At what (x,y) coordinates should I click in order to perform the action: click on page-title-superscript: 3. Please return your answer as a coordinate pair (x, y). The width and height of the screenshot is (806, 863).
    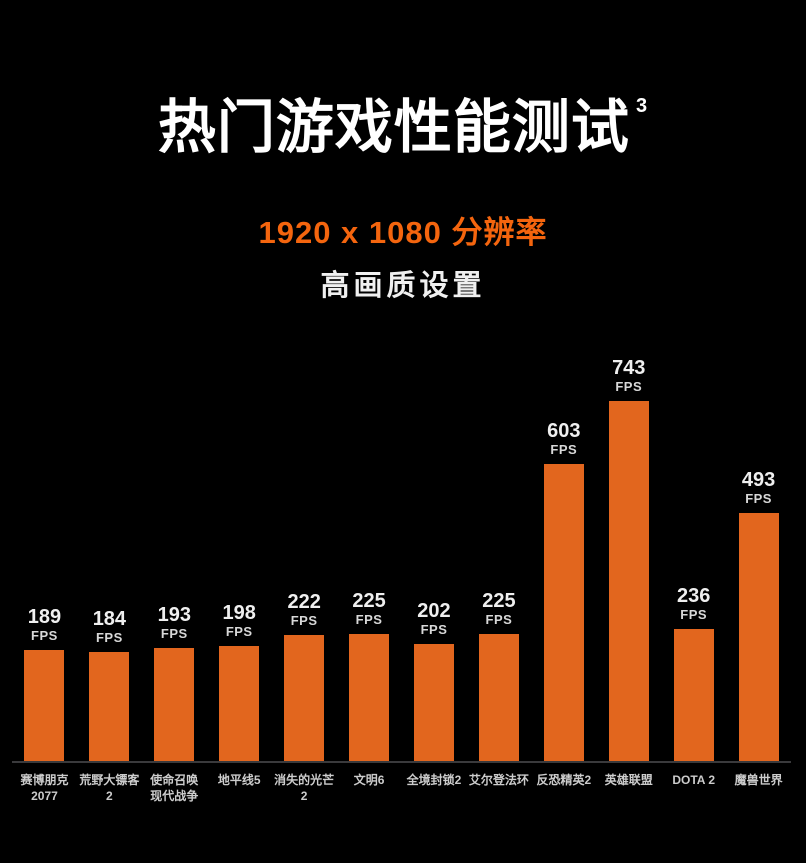
    Looking at the image, I should click on (642, 106).